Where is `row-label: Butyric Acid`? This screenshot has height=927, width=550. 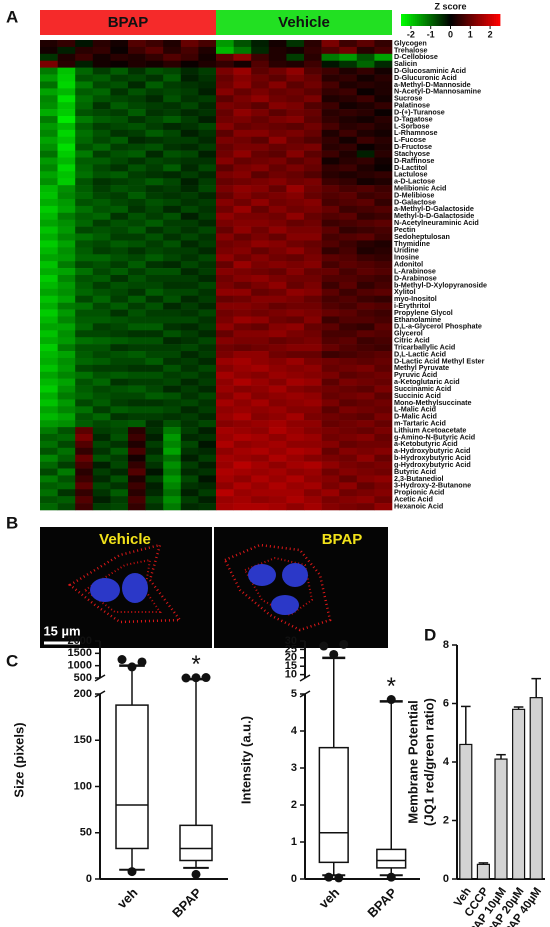 row-label: Butyric Acid is located at coordinates (415, 471).